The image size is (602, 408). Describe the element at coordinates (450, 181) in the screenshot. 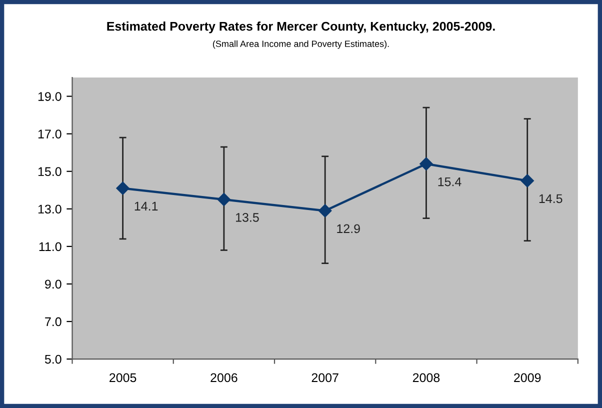

I see `data-label: 15.4` at that location.